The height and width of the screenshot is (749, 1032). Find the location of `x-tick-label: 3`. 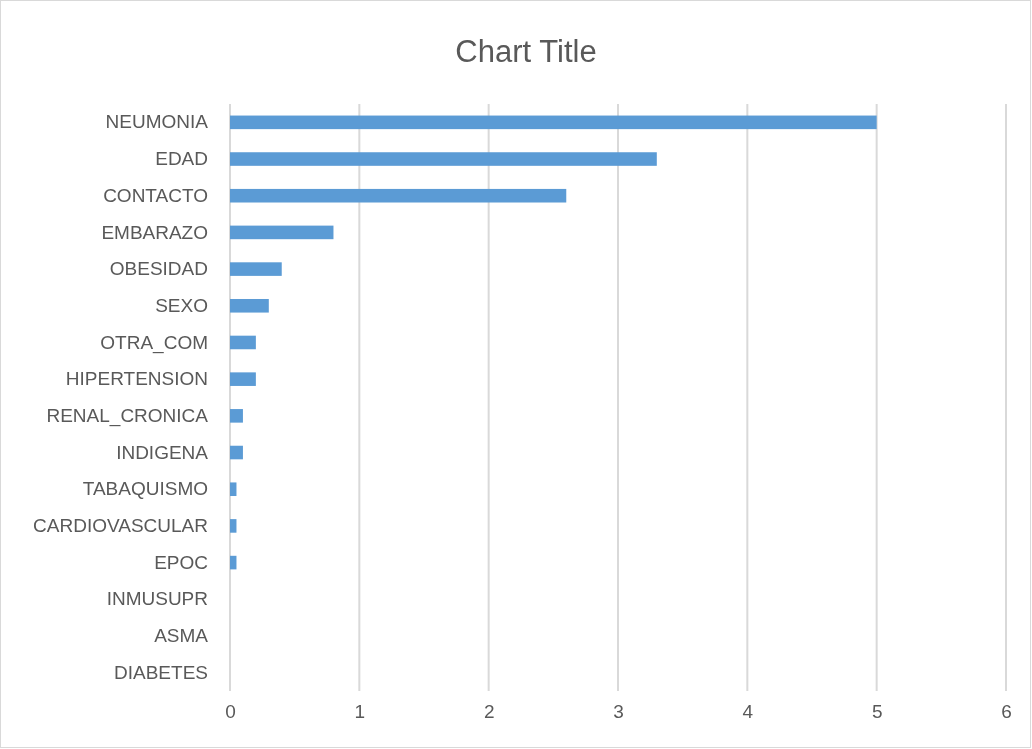

x-tick-label: 3 is located at coordinates (618, 712).